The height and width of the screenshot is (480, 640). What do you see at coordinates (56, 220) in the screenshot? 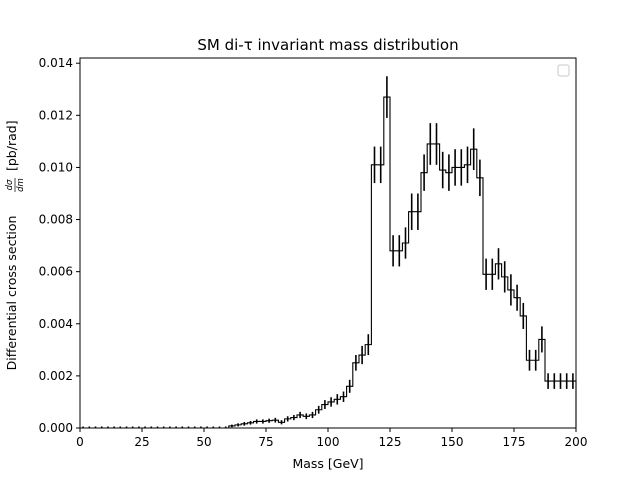
I see `y-tick-label: 0.008` at bounding box center [56, 220].